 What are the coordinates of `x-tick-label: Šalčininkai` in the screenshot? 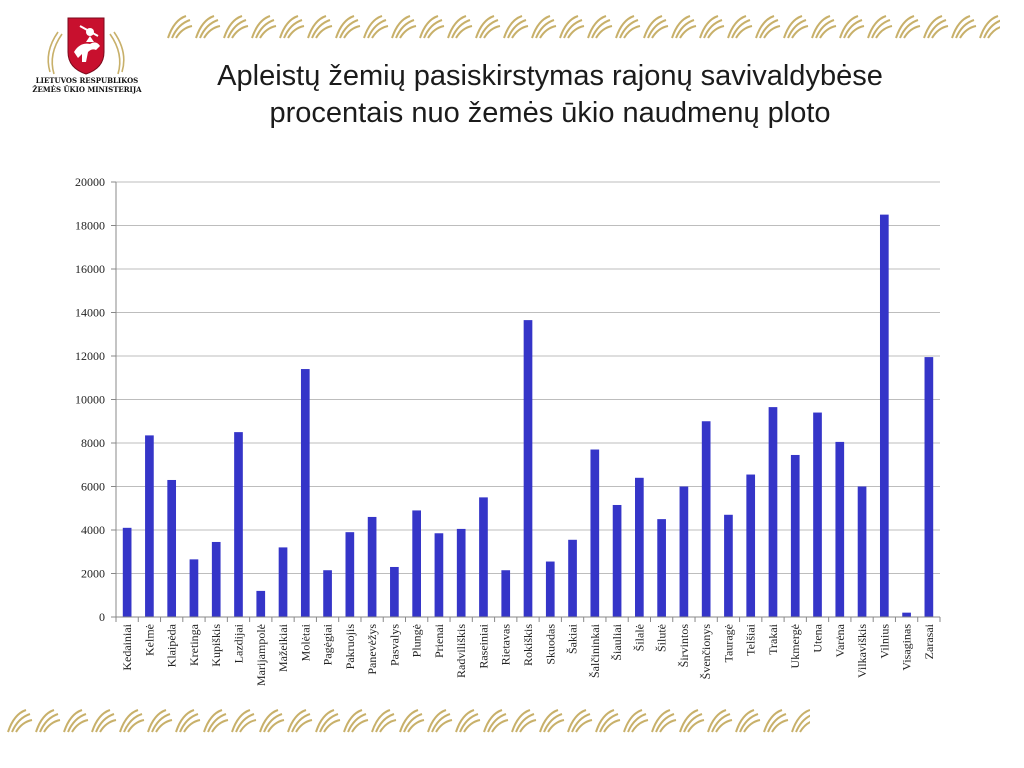 It's located at (595, 650).